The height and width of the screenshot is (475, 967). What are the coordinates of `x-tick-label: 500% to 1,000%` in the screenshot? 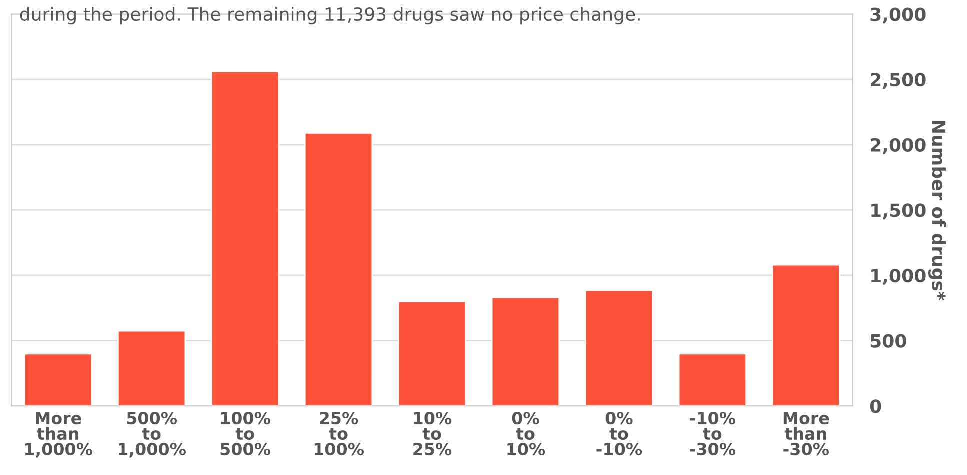 It's located at (152, 435).